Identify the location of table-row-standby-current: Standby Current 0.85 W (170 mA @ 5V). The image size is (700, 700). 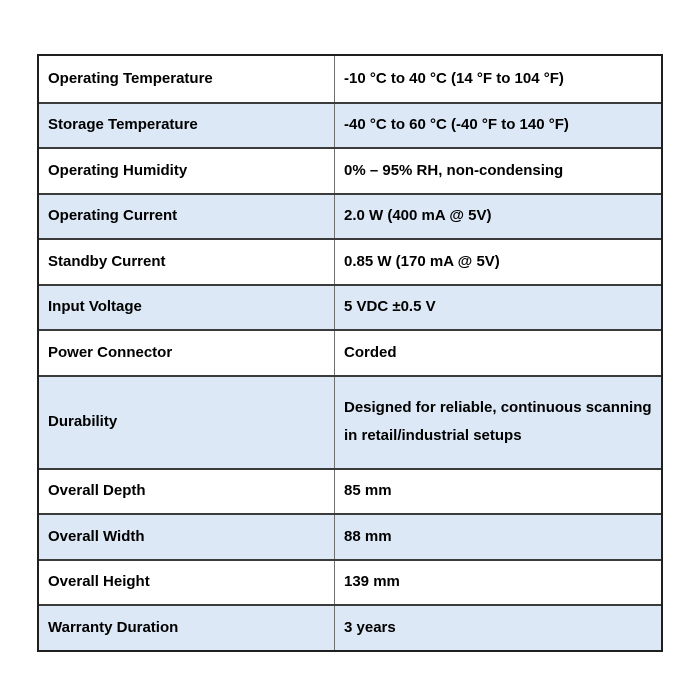
(350, 261).